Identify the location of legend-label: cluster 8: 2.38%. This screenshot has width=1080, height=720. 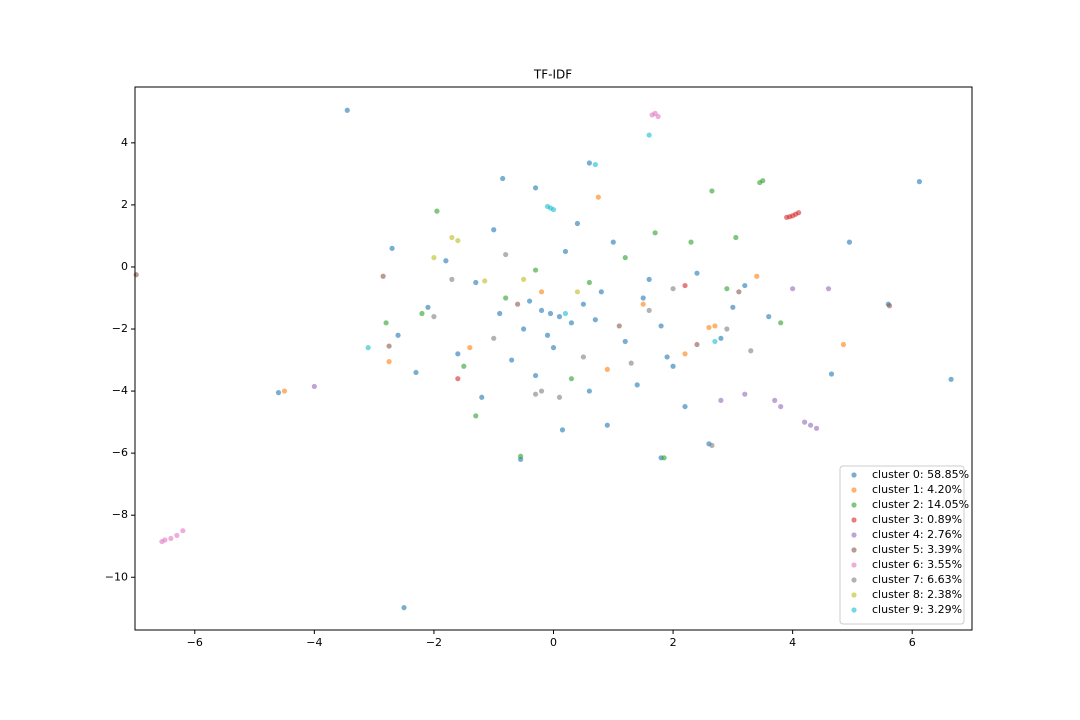
(917, 594).